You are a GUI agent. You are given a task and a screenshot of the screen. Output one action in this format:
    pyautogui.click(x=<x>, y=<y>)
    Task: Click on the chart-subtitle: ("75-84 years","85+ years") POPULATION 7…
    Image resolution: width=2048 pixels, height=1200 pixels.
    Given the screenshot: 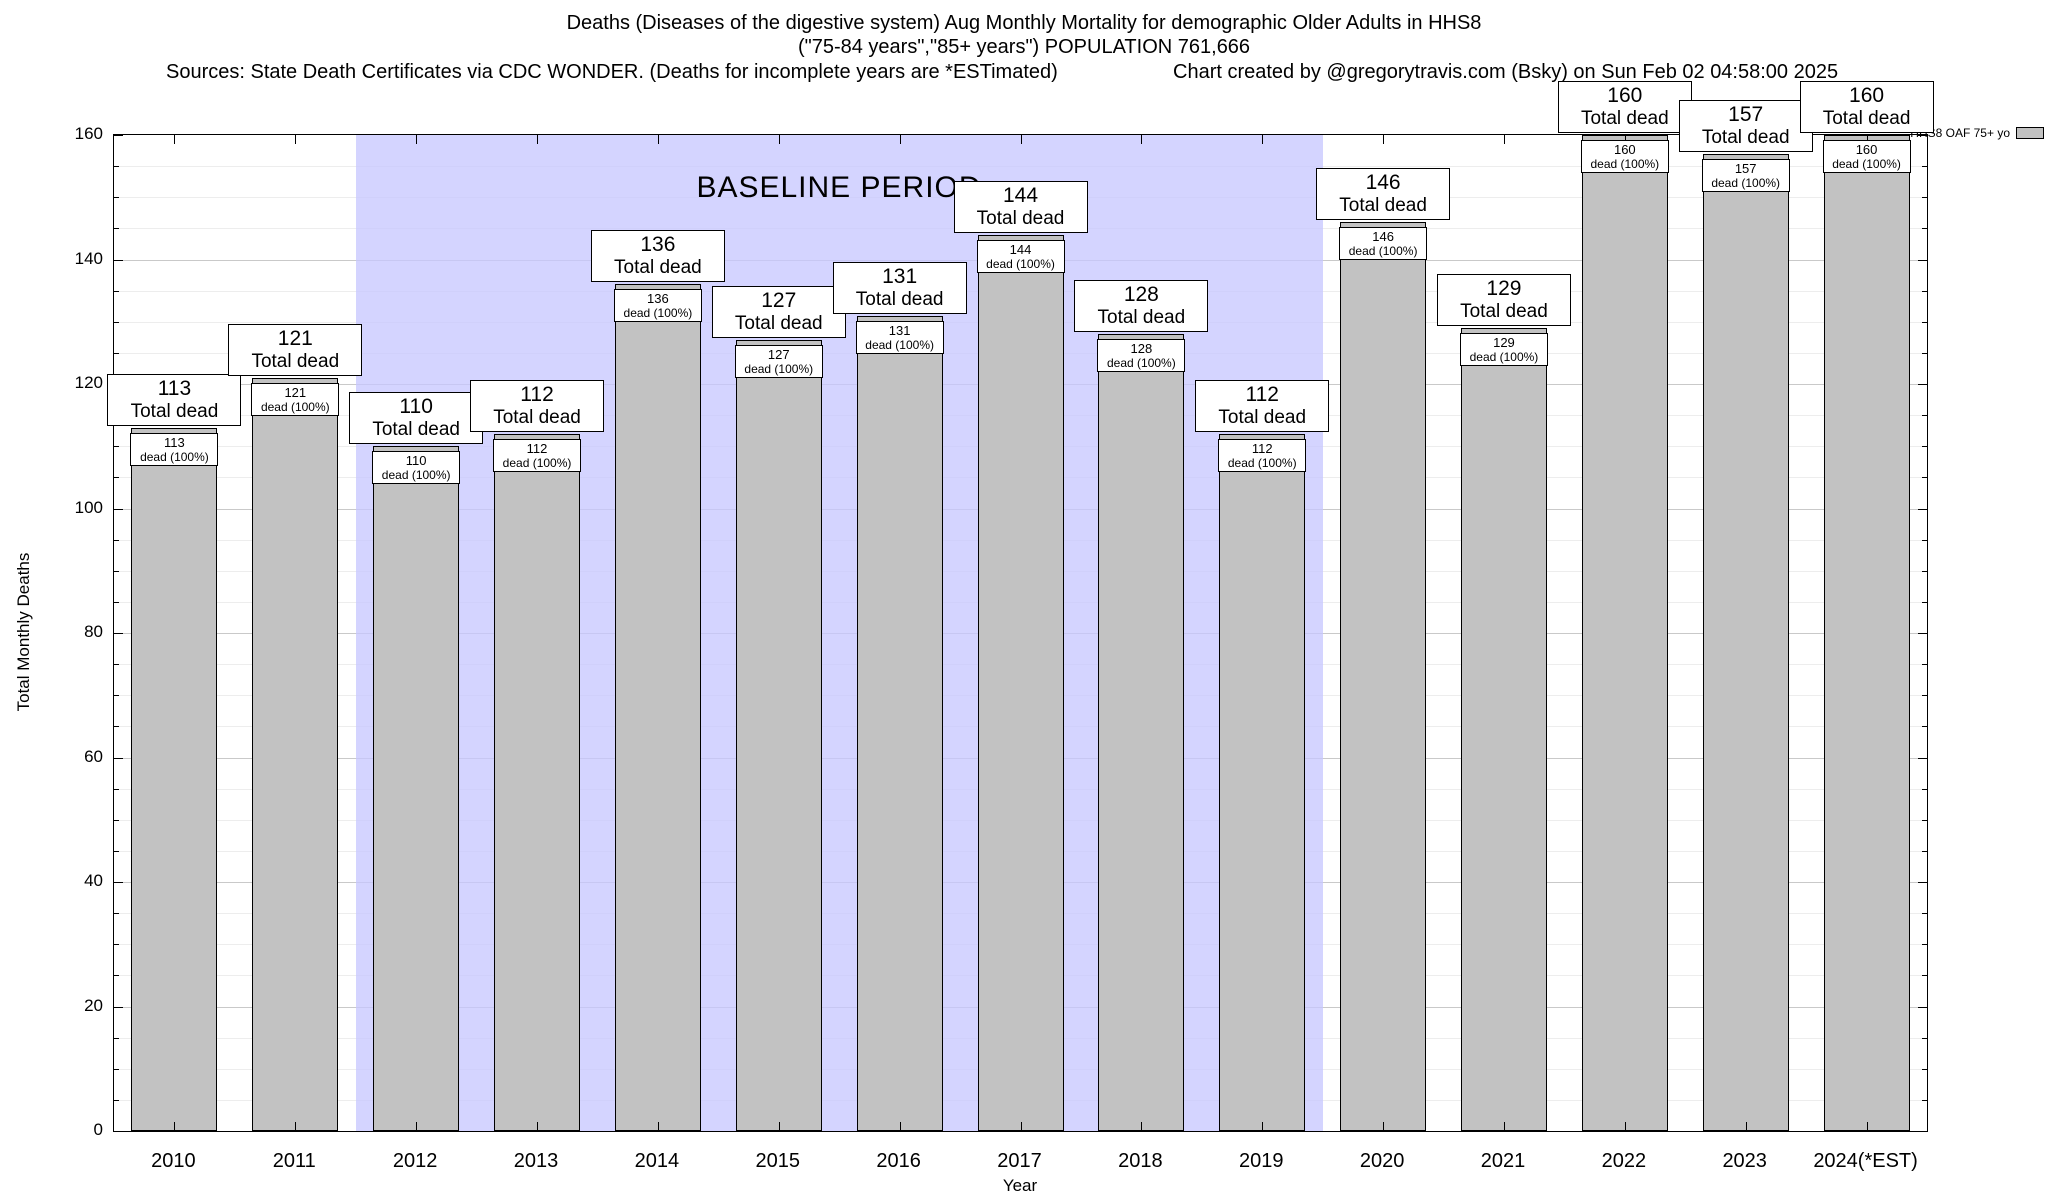 What is the action you would take?
    pyautogui.click(x=1024, y=47)
    